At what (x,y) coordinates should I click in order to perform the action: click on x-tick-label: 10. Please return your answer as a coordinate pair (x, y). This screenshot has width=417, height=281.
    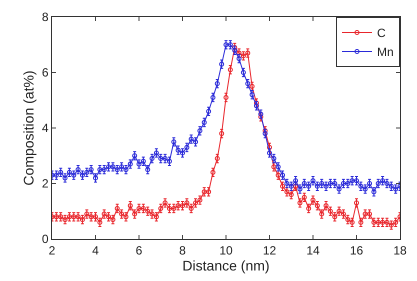
    Looking at the image, I should click on (226, 250).